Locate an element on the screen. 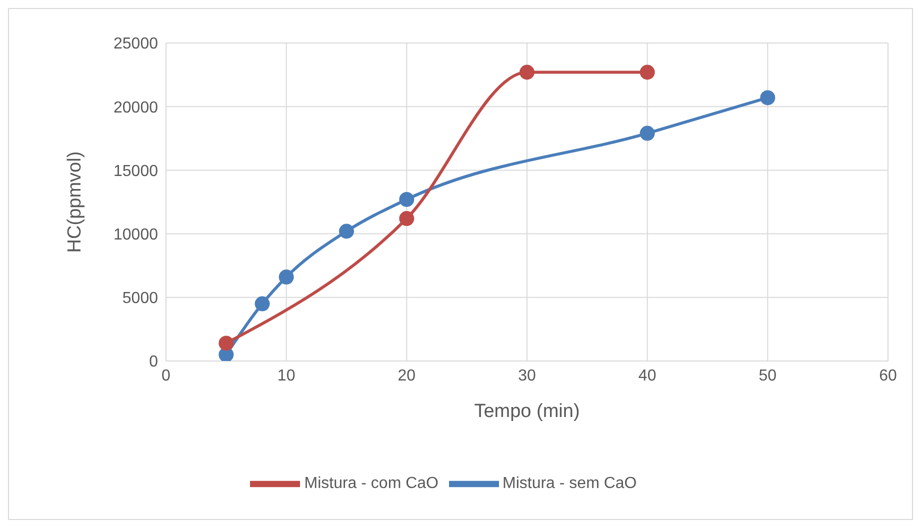 The width and height of the screenshot is (917, 526). y-tick-label: 0 is located at coordinates (153, 362).